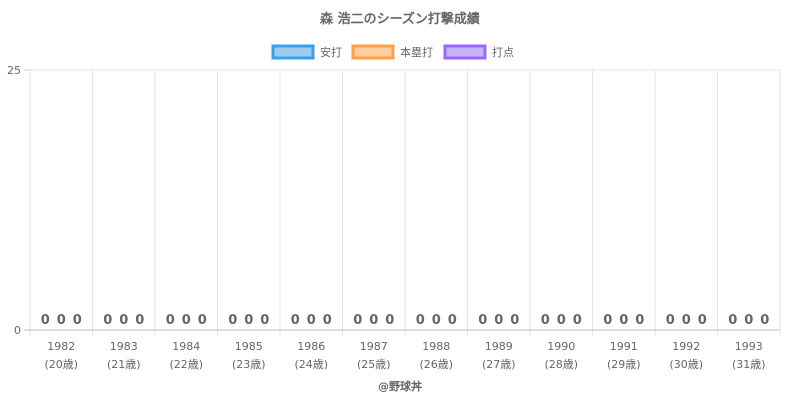  What do you see at coordinates (124, 346) in the screenshot?
I see `x-tick-label: 1983` at bounding box center [124, 346].